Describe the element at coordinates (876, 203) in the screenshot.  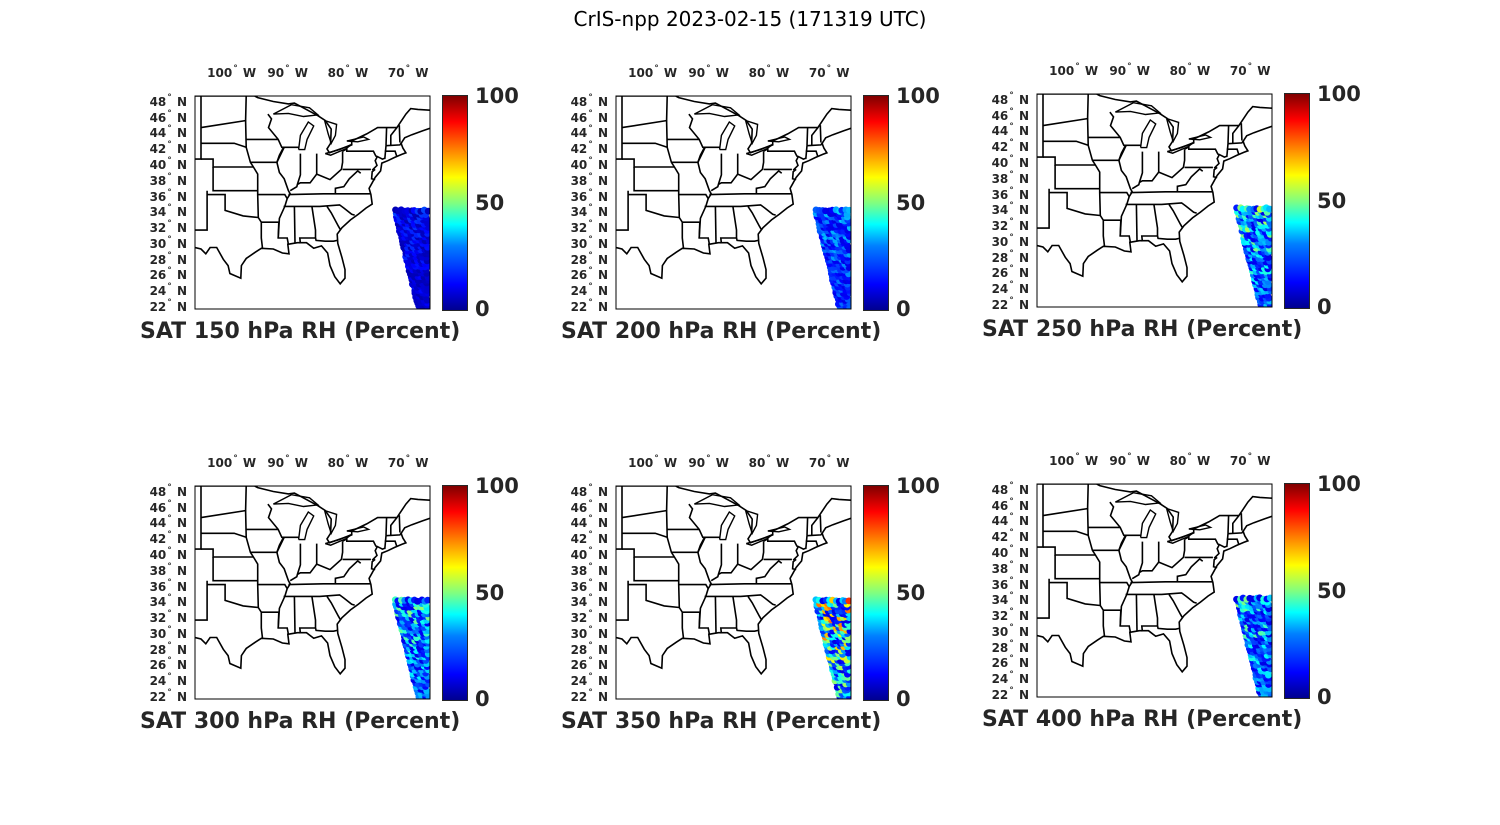
I see `colorbar` at that location.